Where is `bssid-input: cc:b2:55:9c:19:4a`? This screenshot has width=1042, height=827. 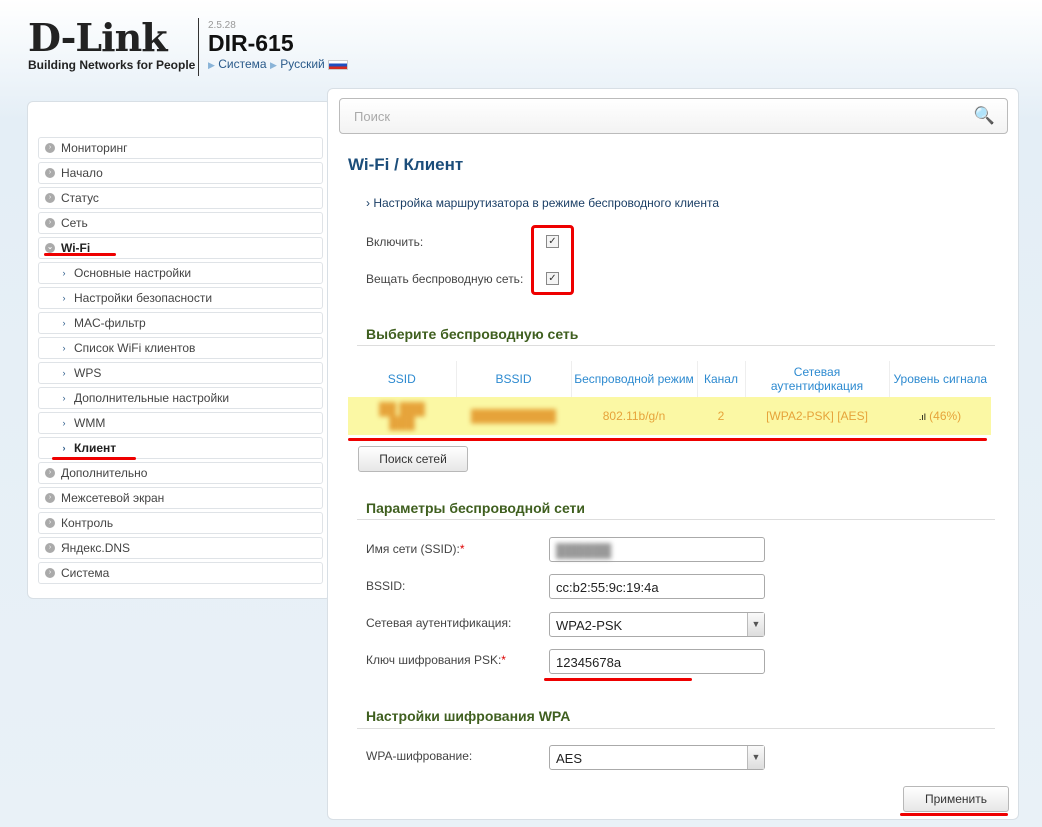
bssid-input: cc:b2:55:9c:19:4a is located at coordinates (657, 586).